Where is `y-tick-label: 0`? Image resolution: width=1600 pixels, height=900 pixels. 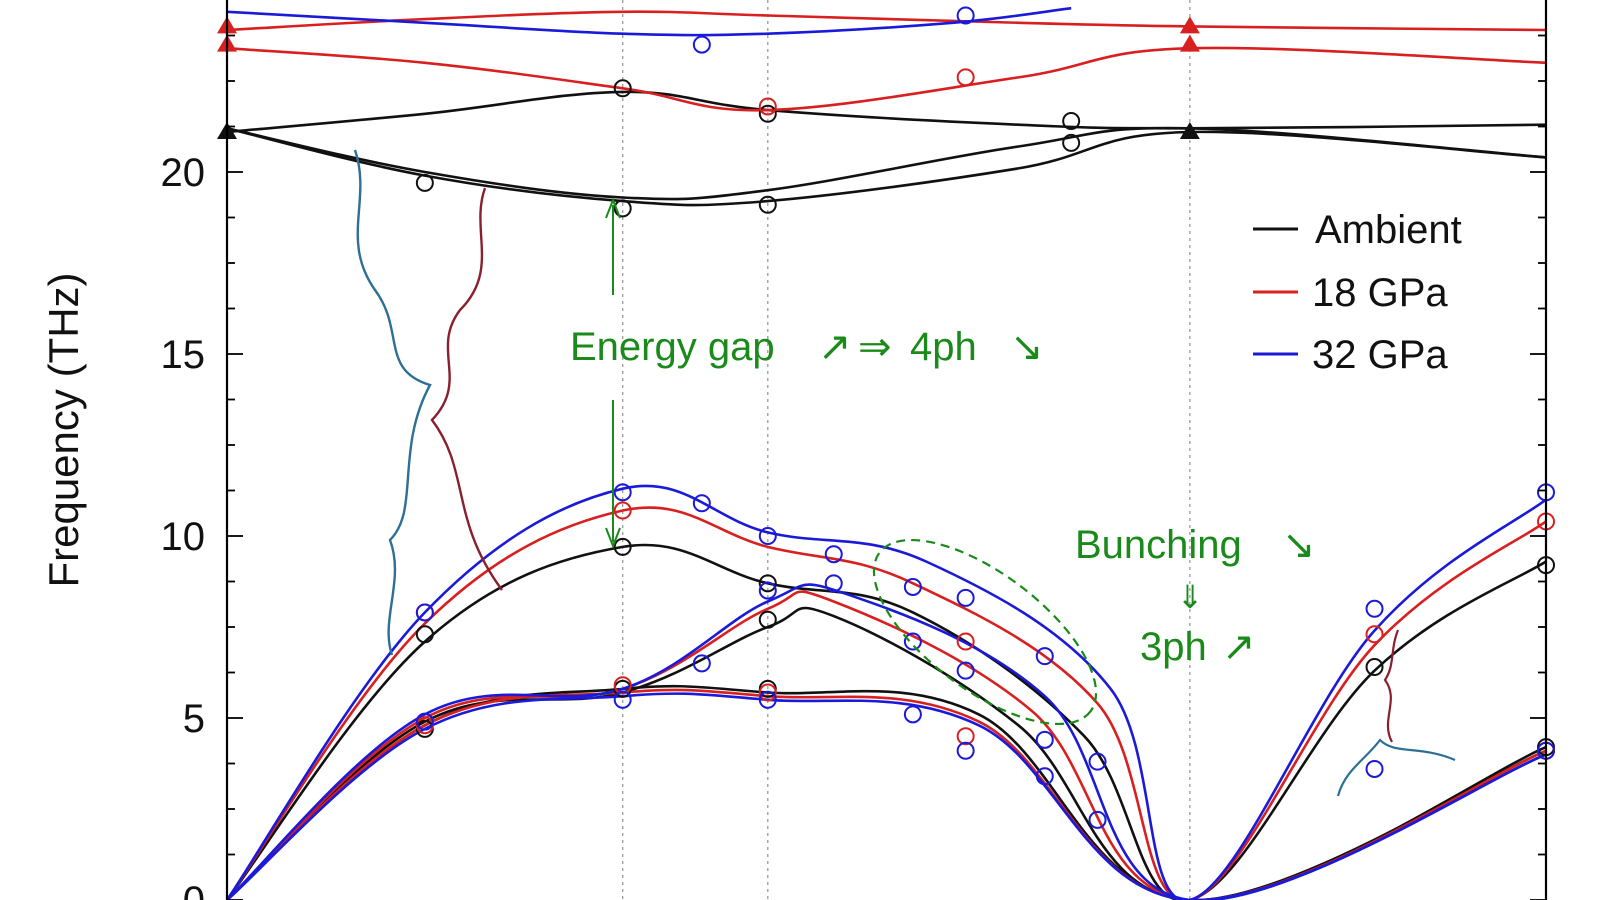
y-tick-label: 0 is located at coordinates (194, 889).